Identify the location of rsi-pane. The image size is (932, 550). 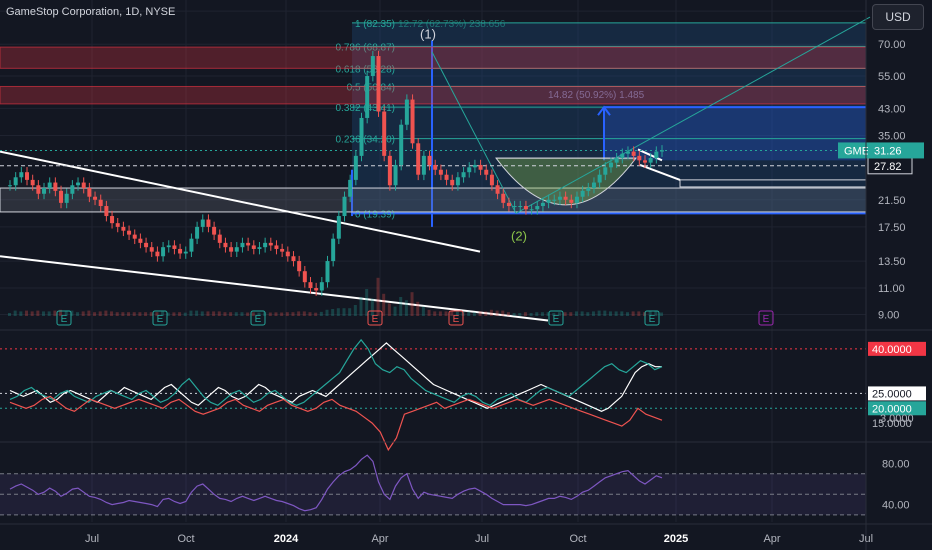
(433, 485).